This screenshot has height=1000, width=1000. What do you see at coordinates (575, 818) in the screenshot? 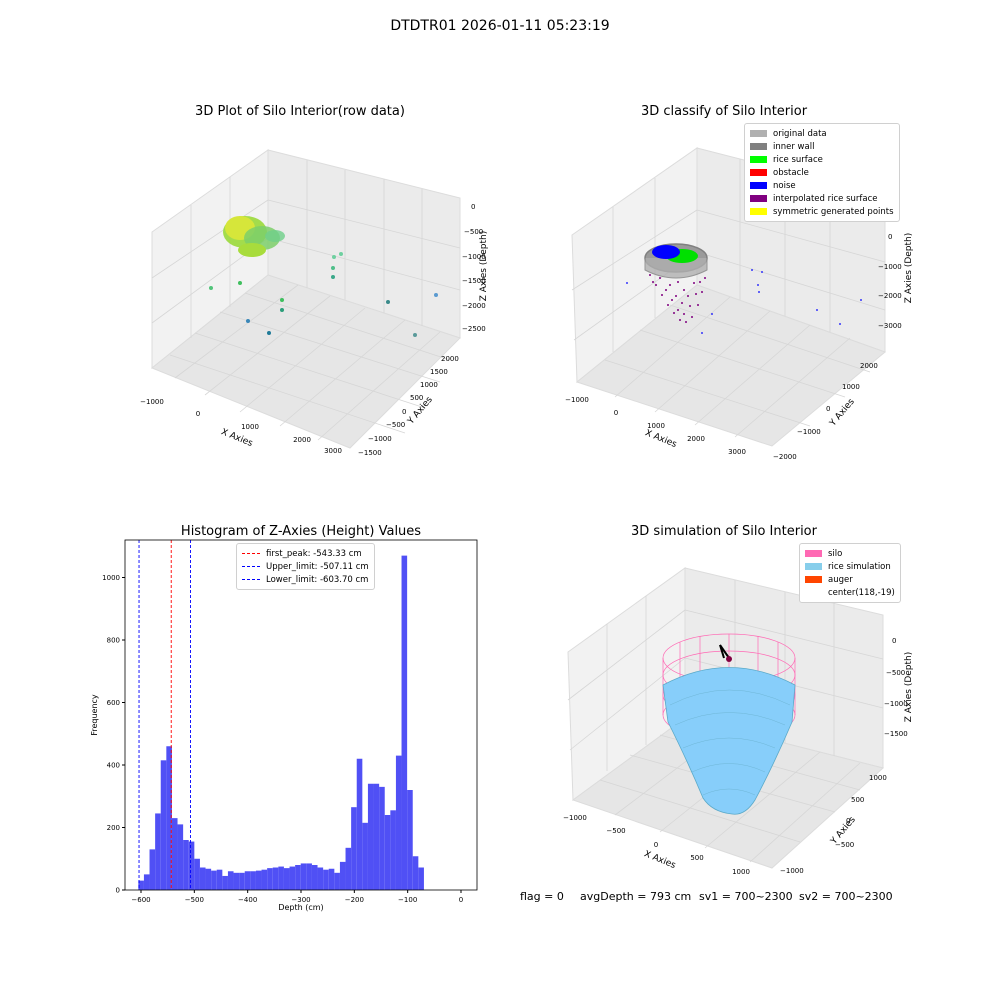
I see `simulation-xtick: −1000` at bounding box center [575, 818].